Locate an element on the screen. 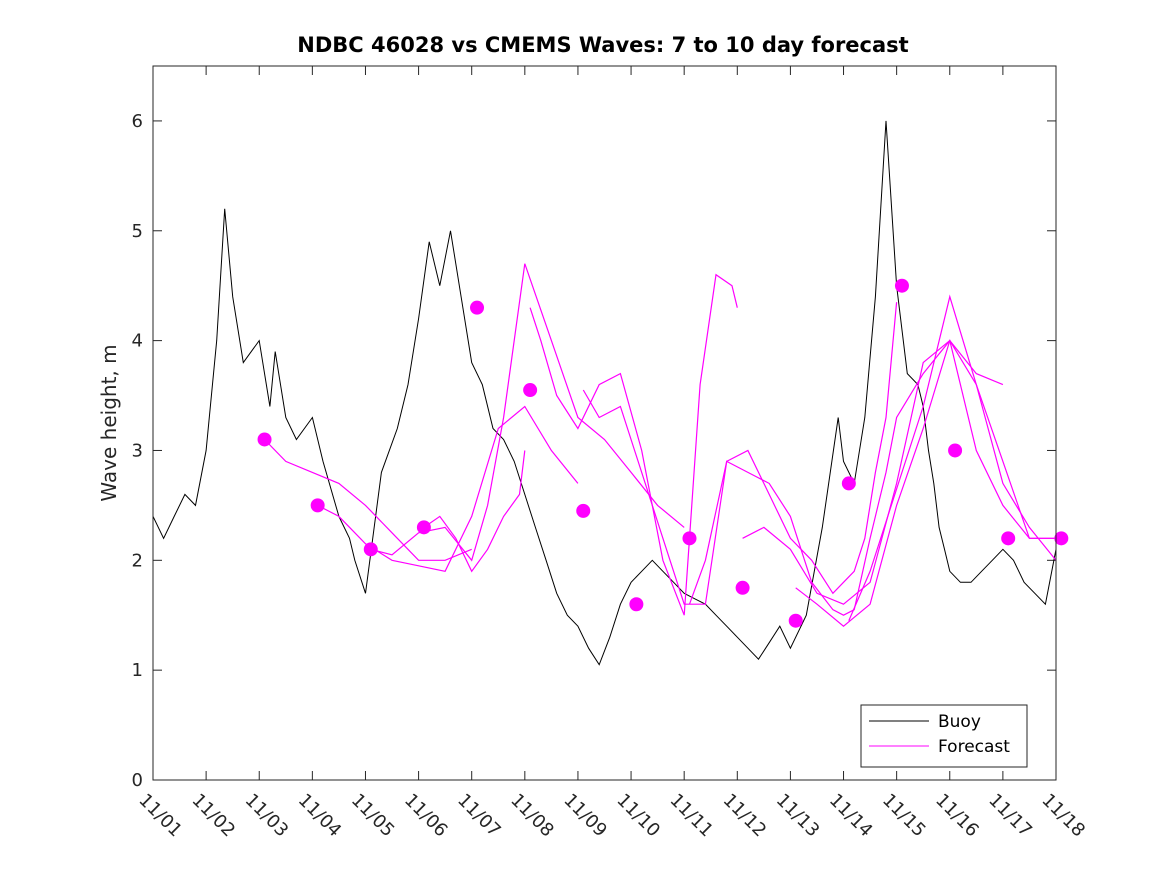  legend-forecast-label: Forecast is located at coordinates (974, 747).